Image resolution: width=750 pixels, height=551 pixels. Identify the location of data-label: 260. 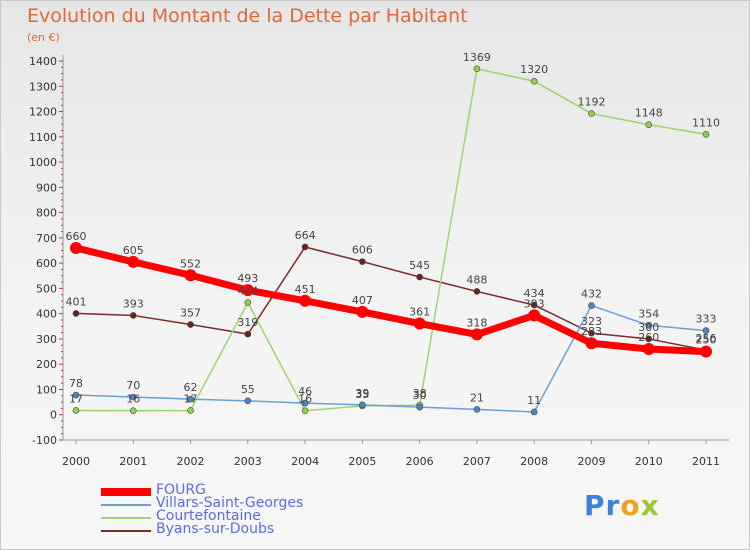
(648, 337).